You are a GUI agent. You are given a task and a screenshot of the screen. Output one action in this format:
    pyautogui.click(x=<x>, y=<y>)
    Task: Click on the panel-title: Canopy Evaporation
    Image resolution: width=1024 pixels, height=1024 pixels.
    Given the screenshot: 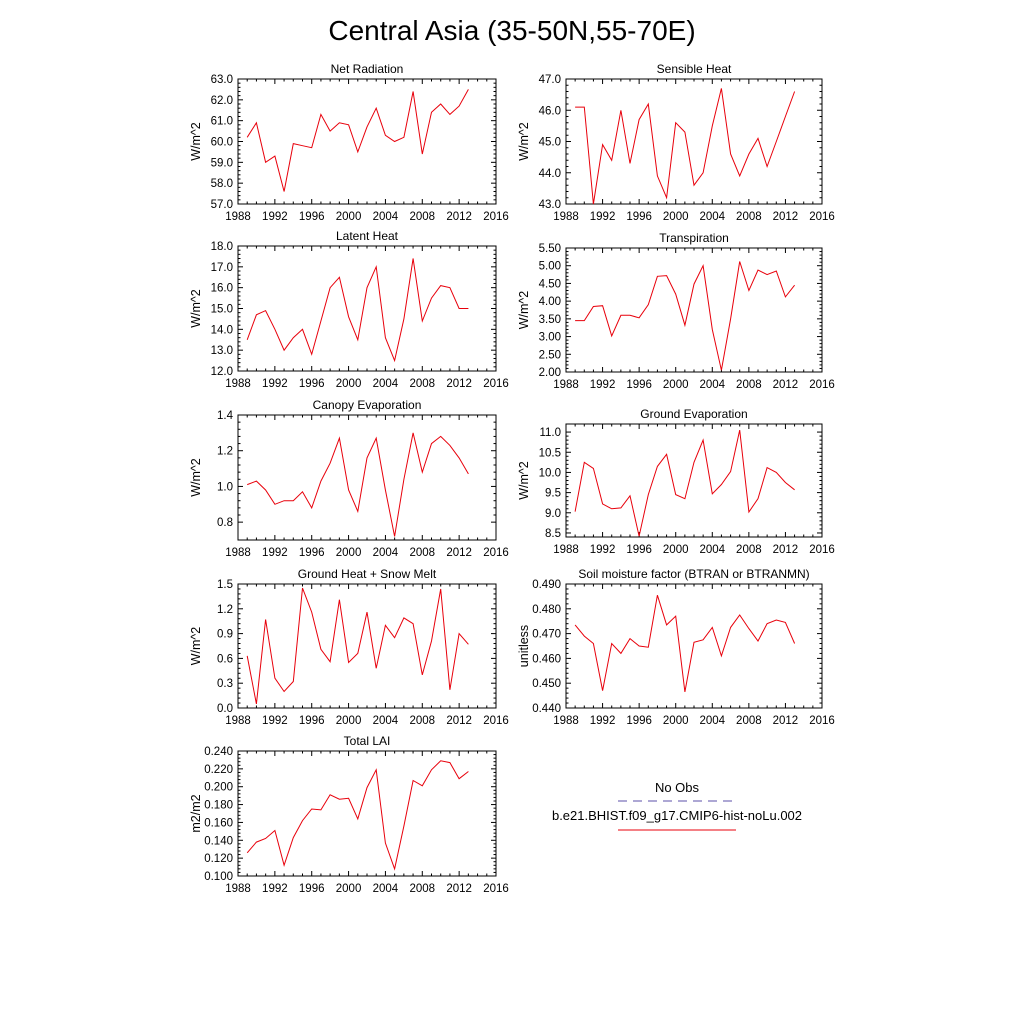 What is the action you would take?
    pyautogui.click(x=367, y=405)
    